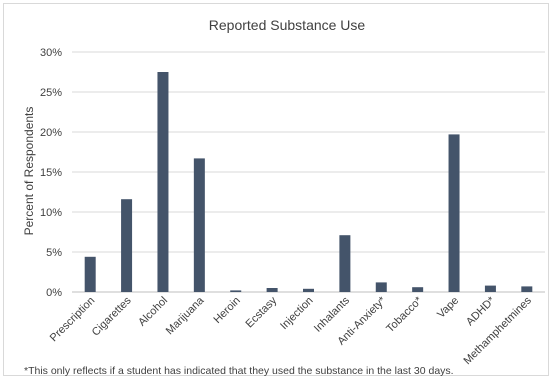 The height and width of the screenshot is (381, 554). I want to click on x-tick-label: Vape, so click(448, 308).